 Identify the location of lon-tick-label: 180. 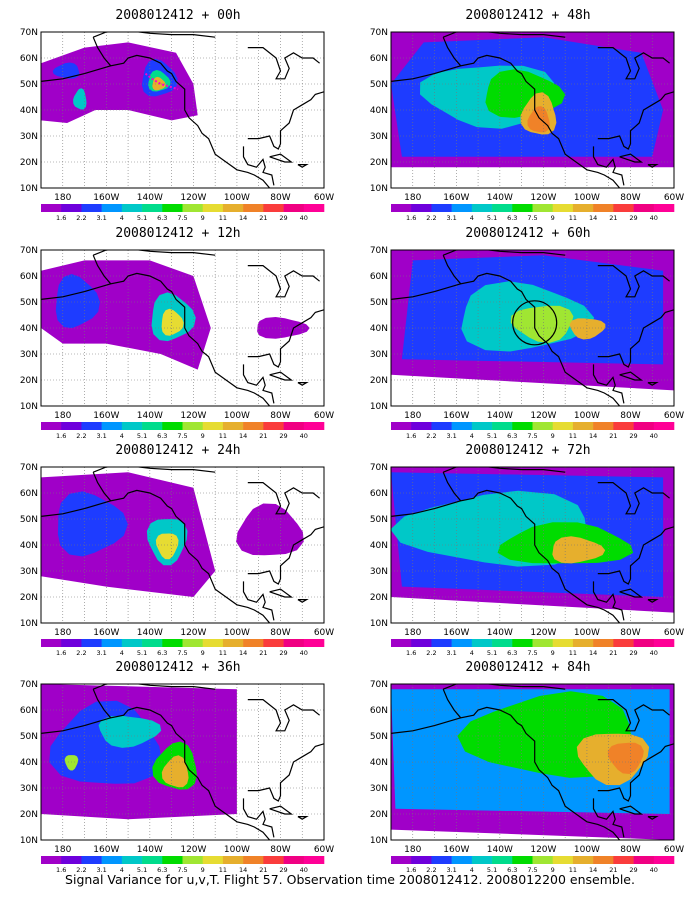
(62, 198).